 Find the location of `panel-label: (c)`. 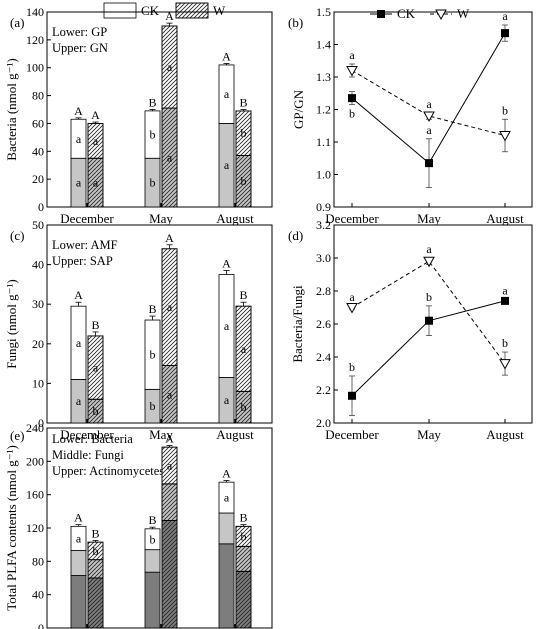

panel-label: (c) is located at coordinates (17, 235).